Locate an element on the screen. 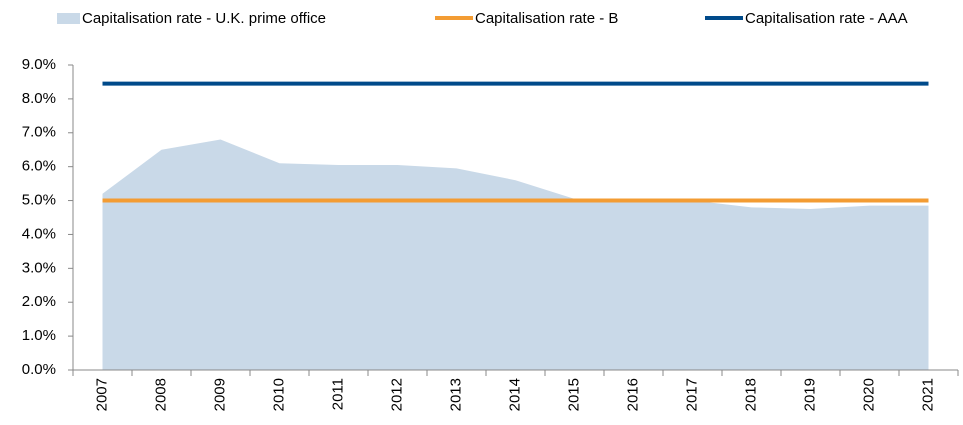 The width and height of the screenshot is (963, 425). x-tick-label: 2008 is located at coordinates (160, 394).